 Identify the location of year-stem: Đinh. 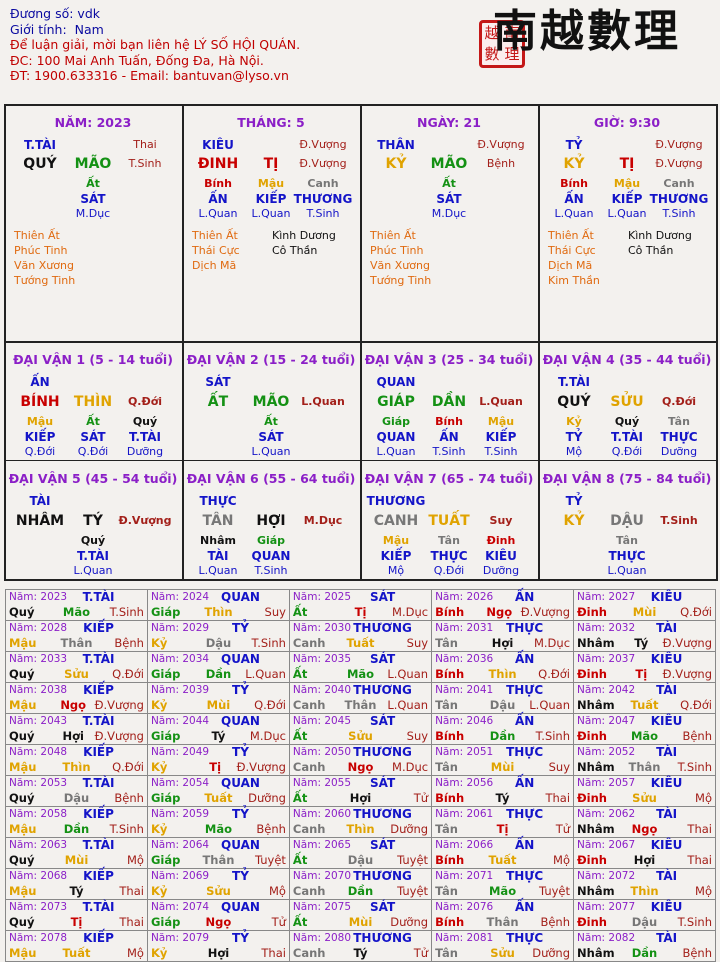
(592, 860).